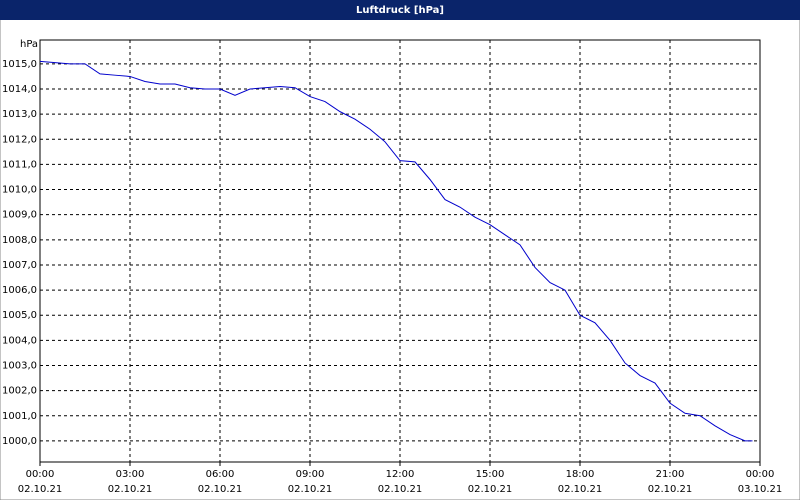  Describe the element at coordinates (19, 139) in the screenshot. I see `y-tick-label: 1012,0` at that location.